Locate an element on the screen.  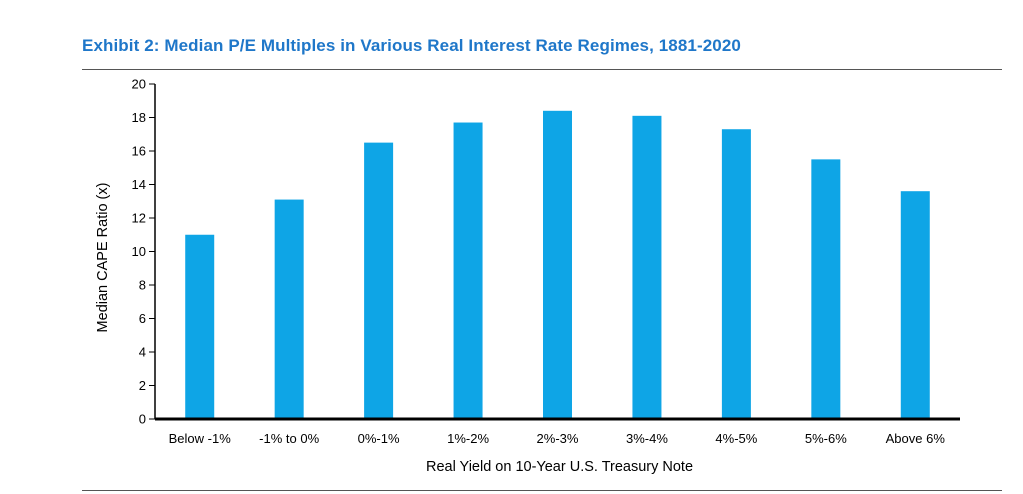
y-tick-label: 18 is located at coordinates (139, 117).